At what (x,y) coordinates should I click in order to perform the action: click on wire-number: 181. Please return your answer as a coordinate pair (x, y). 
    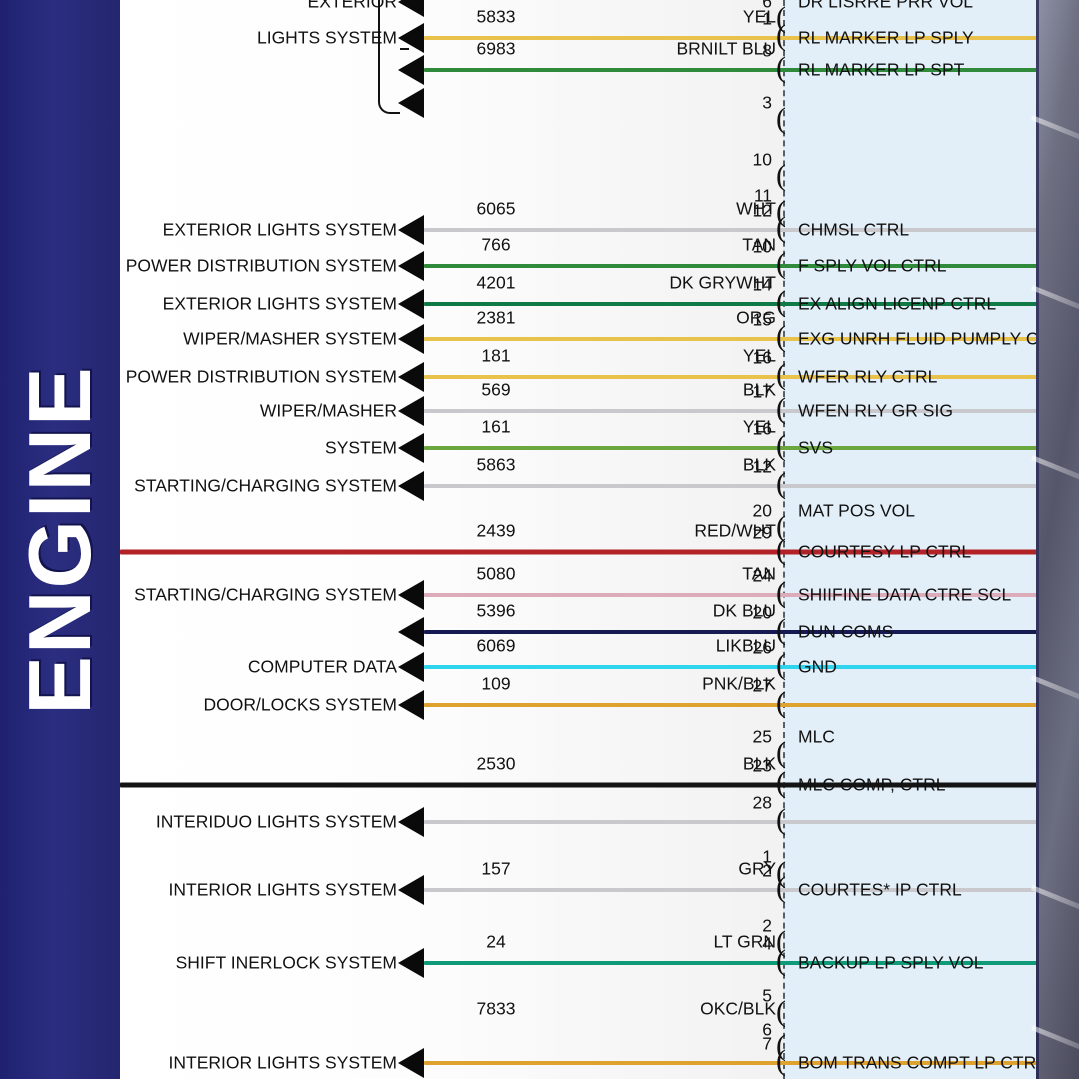
    Looking at the image, I should click on (496, 355).